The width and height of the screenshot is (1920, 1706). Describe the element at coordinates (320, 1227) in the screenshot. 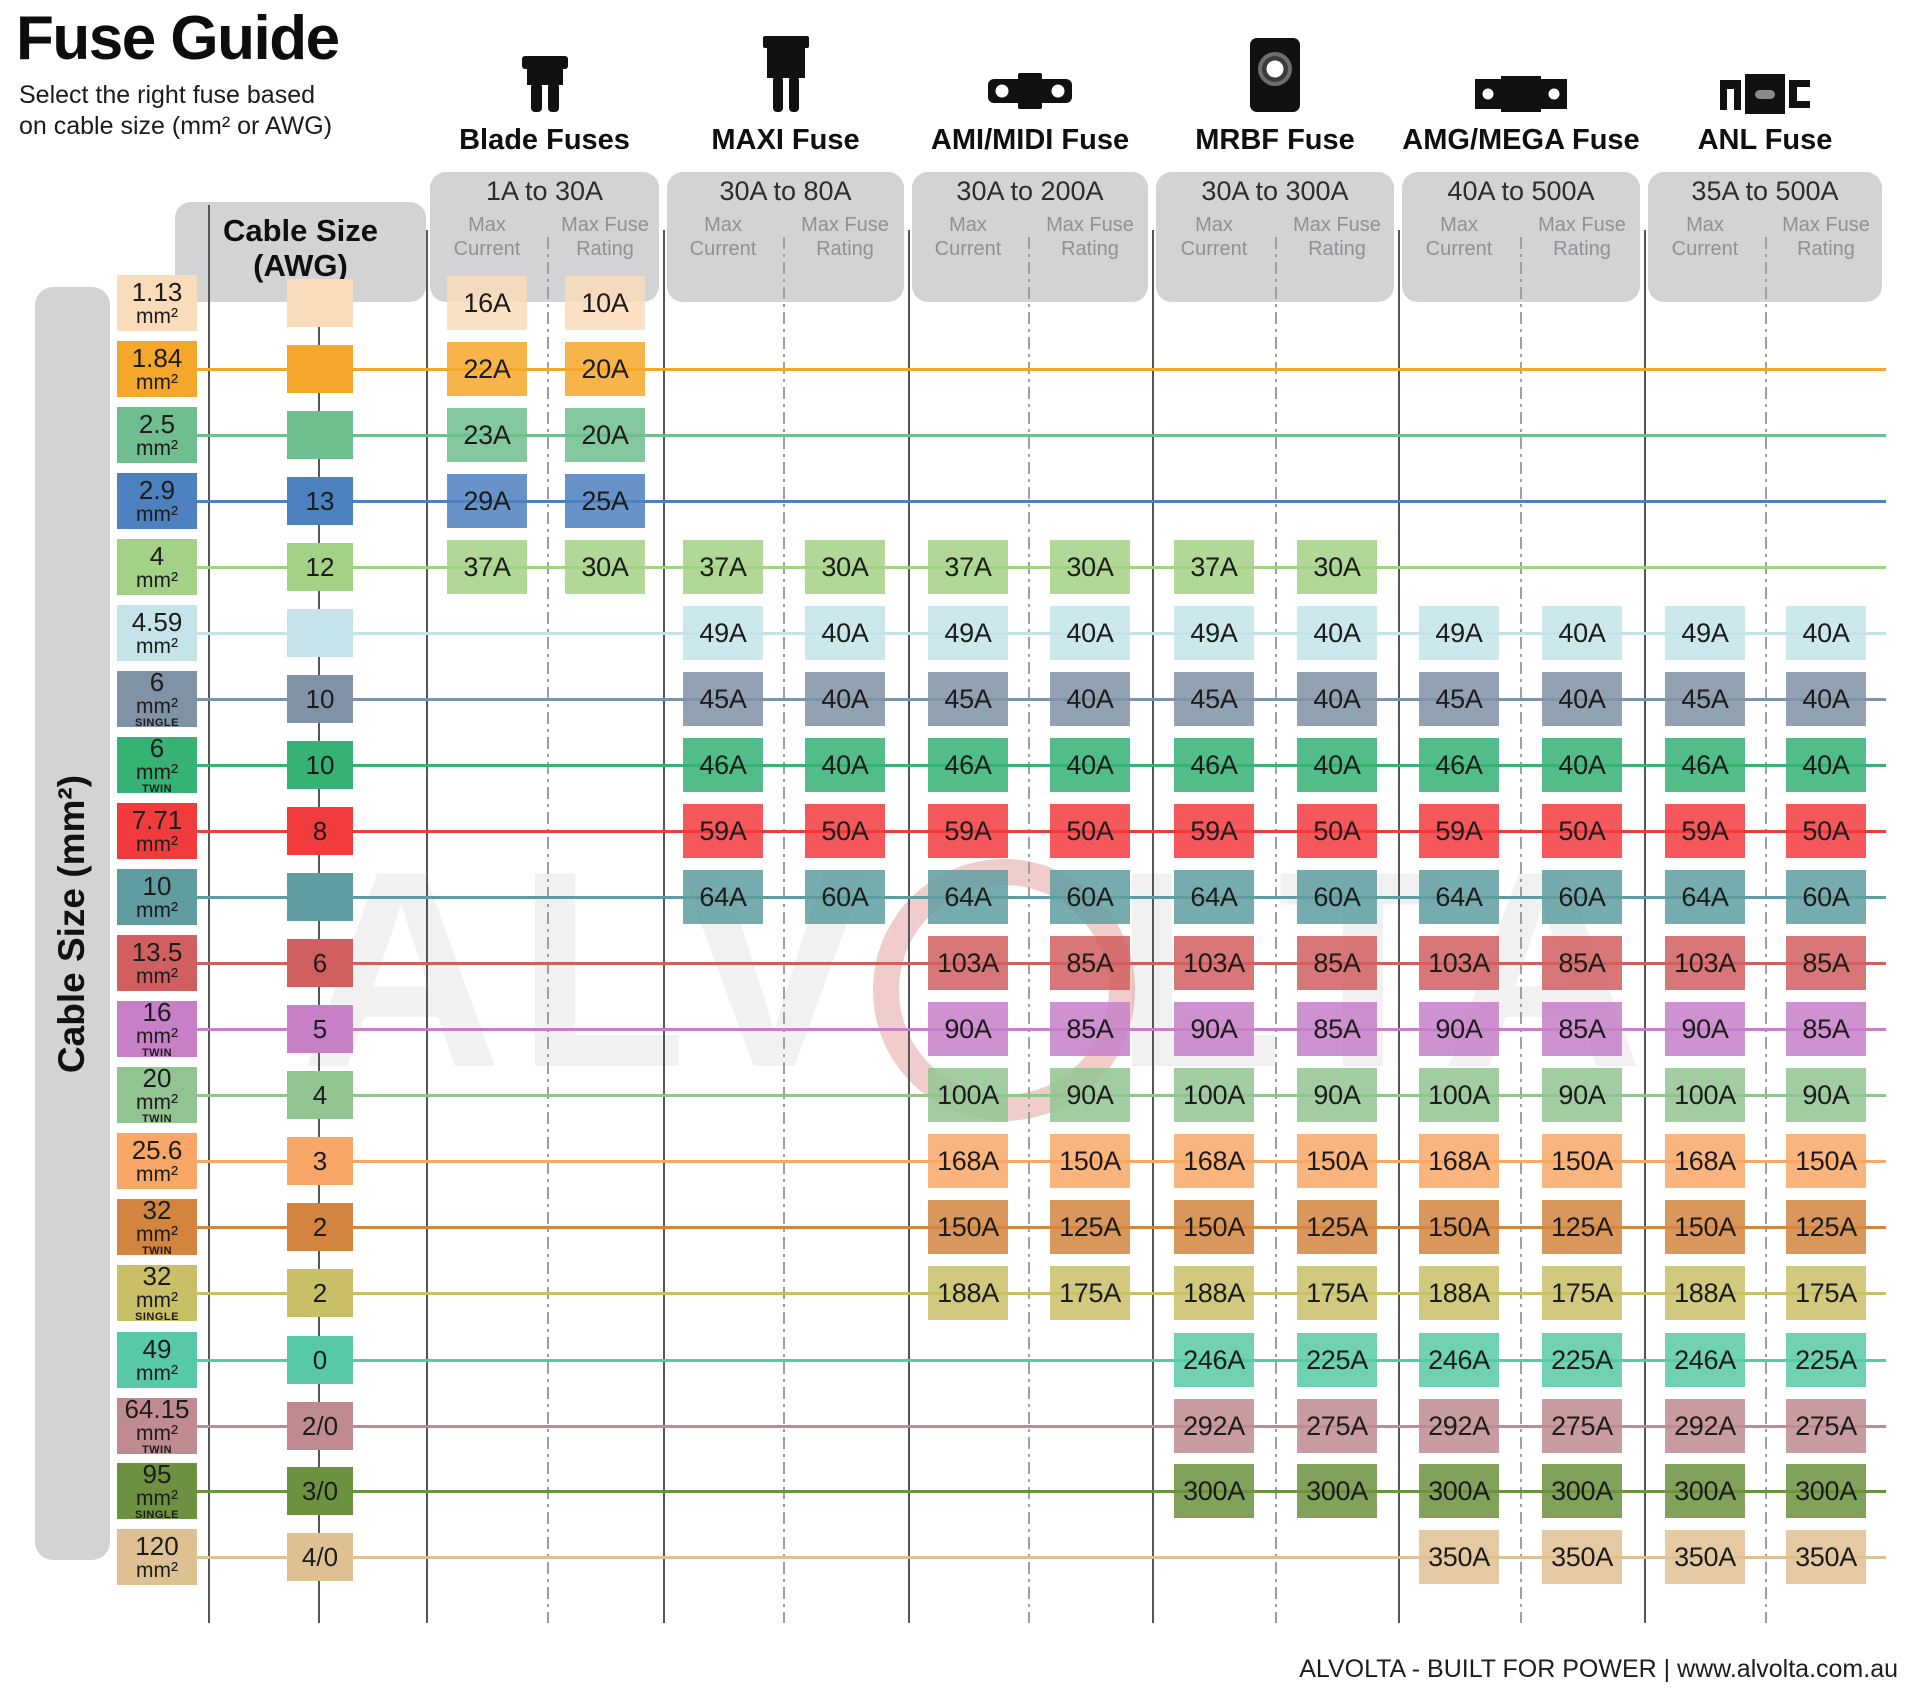

I see `awg-chip: 2` at that location.